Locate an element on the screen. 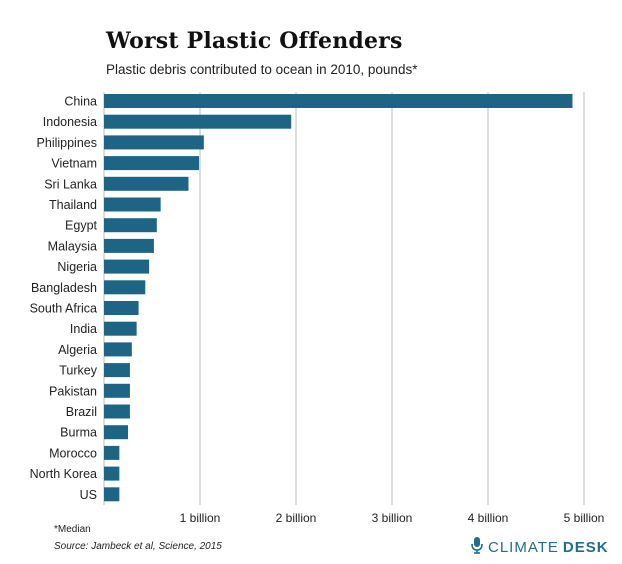 Image resolution: width=622 pixels, height=564 pixels. x-tick-label: 4 billion is located at coordinates (488, 518).